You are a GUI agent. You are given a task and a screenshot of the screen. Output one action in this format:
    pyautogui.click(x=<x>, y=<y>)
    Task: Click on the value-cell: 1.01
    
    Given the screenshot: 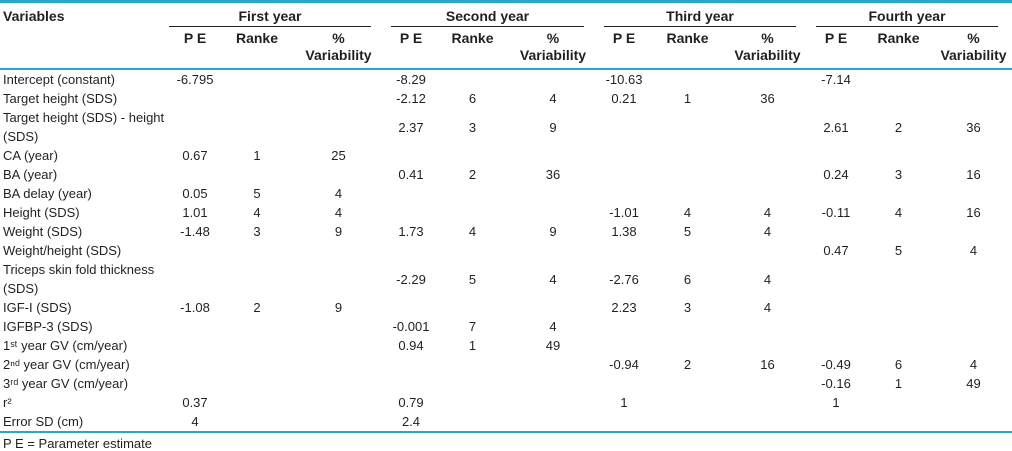 What is the action you would take?
    pyautogui.click(x=195, y=212)
    